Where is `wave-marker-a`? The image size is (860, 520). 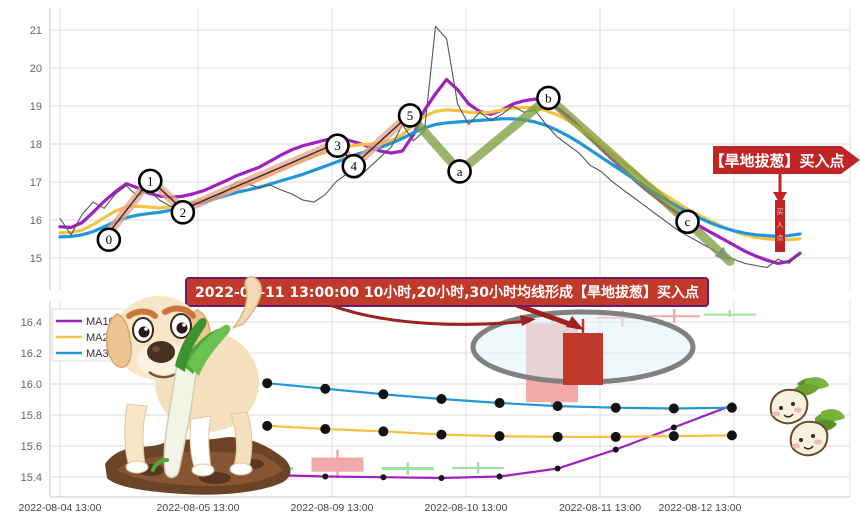
wave-marker-a is located at coordinates (459, 171).